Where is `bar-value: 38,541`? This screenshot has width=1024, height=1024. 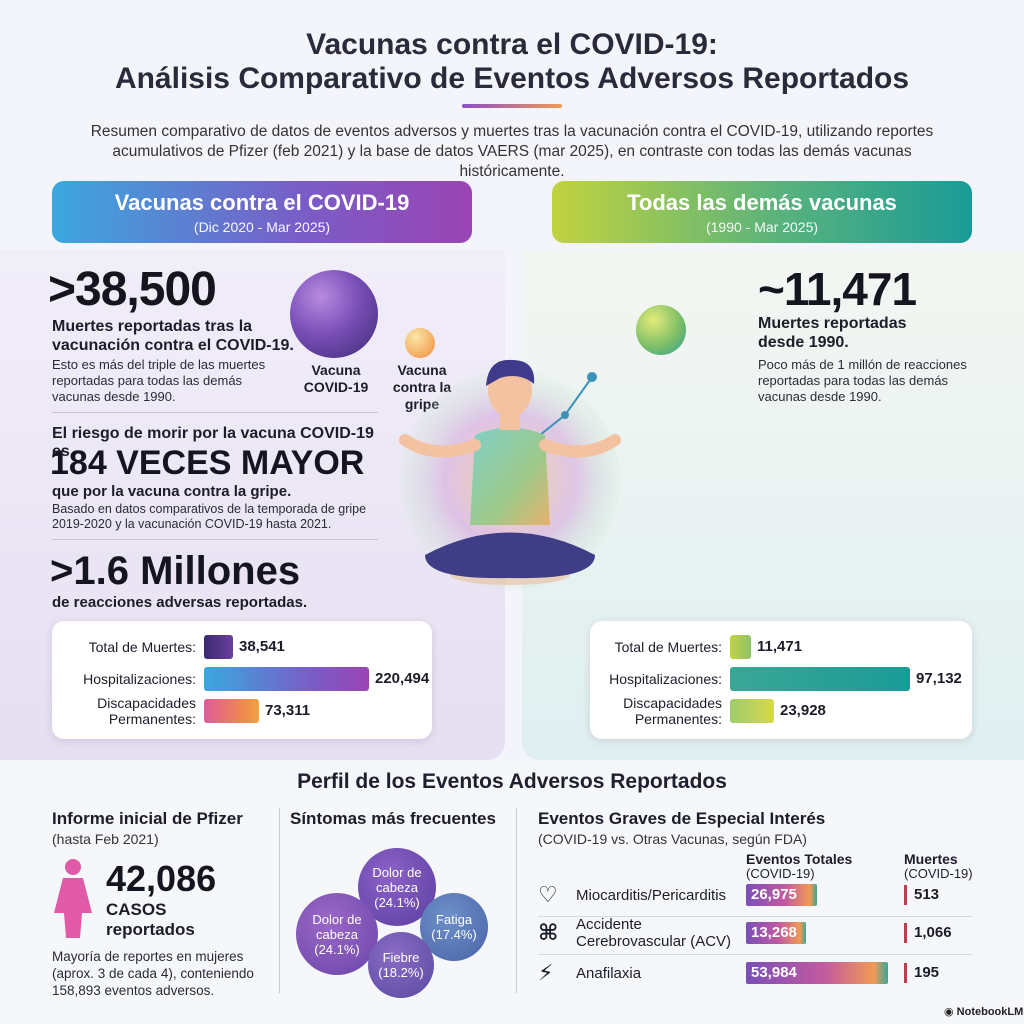 bar-value: 38,541 is located at coordinates (262, 646).